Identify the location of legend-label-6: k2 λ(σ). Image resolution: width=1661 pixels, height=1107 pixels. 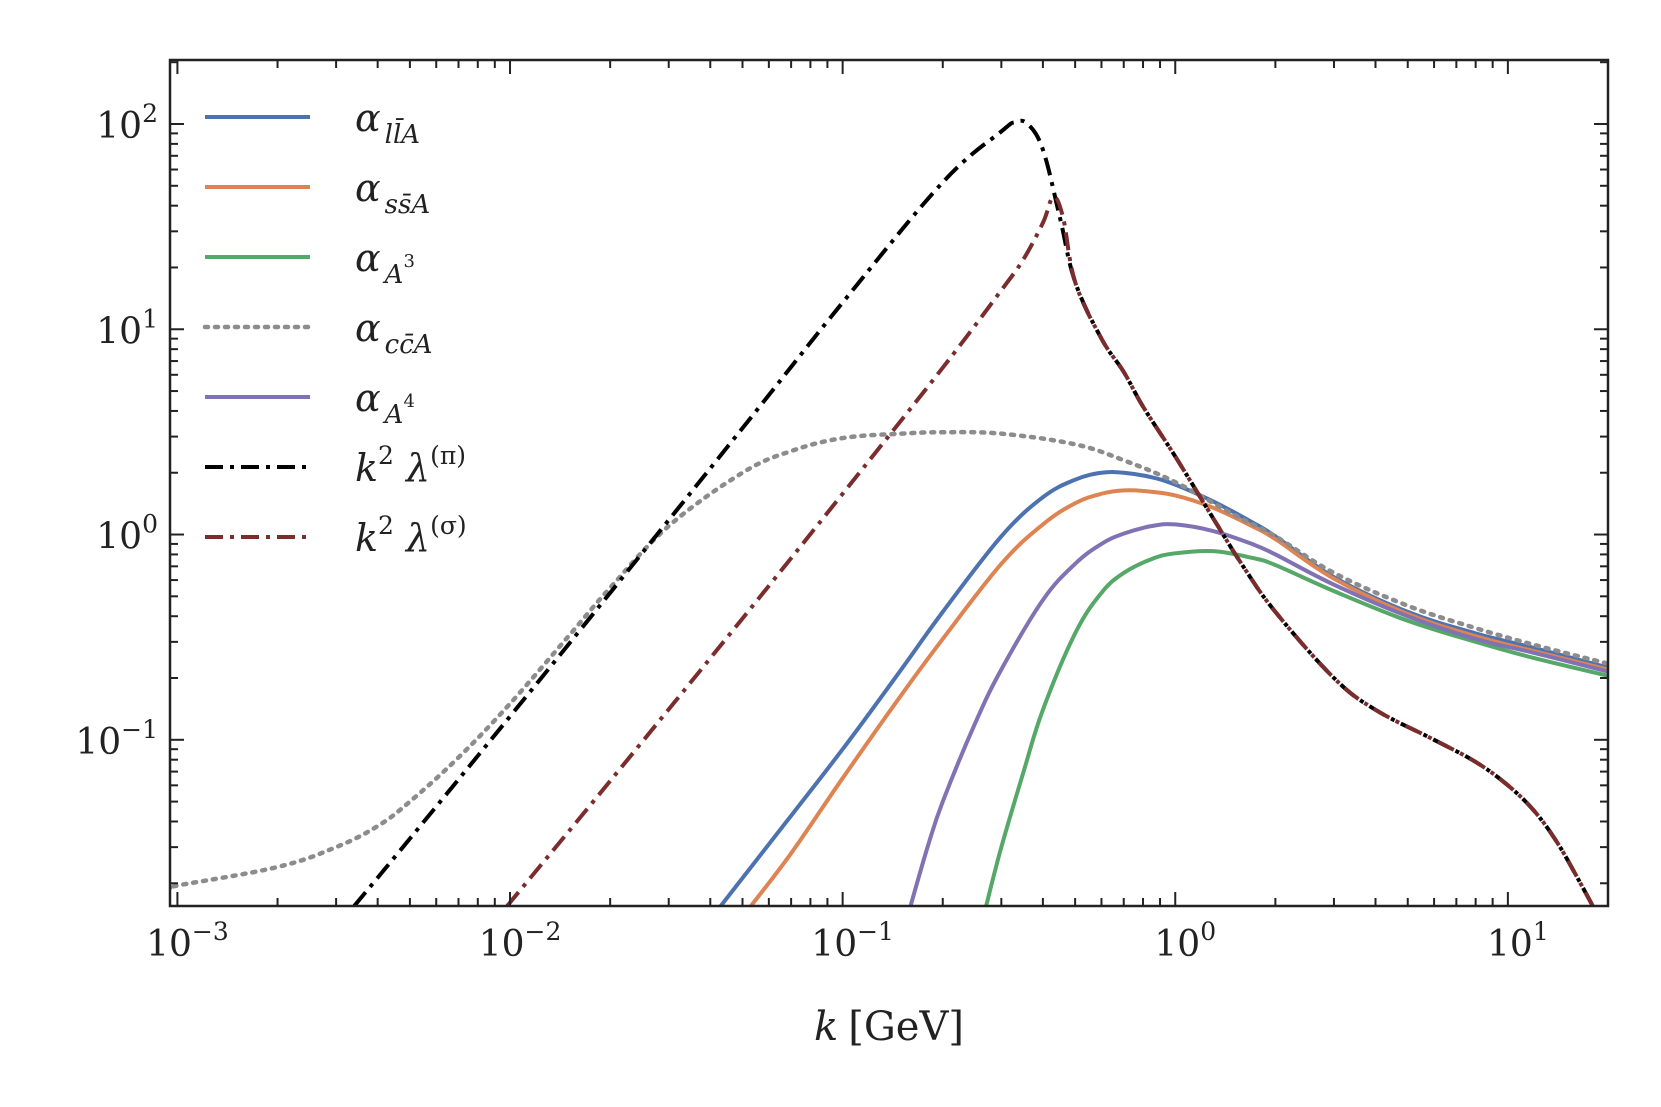
(411, 535).